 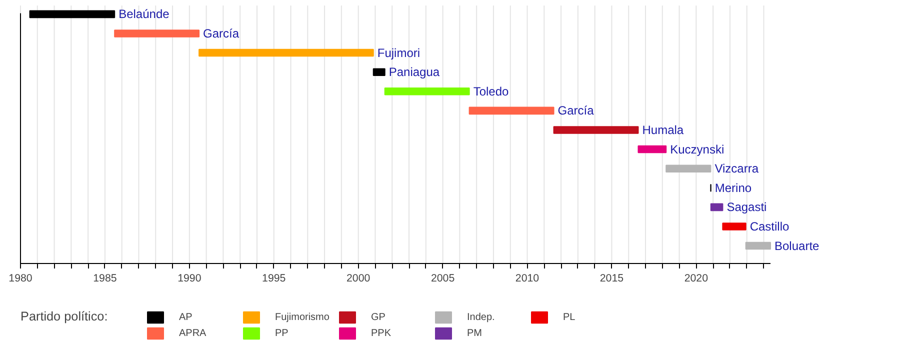 What do you see at coordinates (20, 278) in the screenshot?
I see `x-tick-label: 1980` at bounding box center [20, 278].